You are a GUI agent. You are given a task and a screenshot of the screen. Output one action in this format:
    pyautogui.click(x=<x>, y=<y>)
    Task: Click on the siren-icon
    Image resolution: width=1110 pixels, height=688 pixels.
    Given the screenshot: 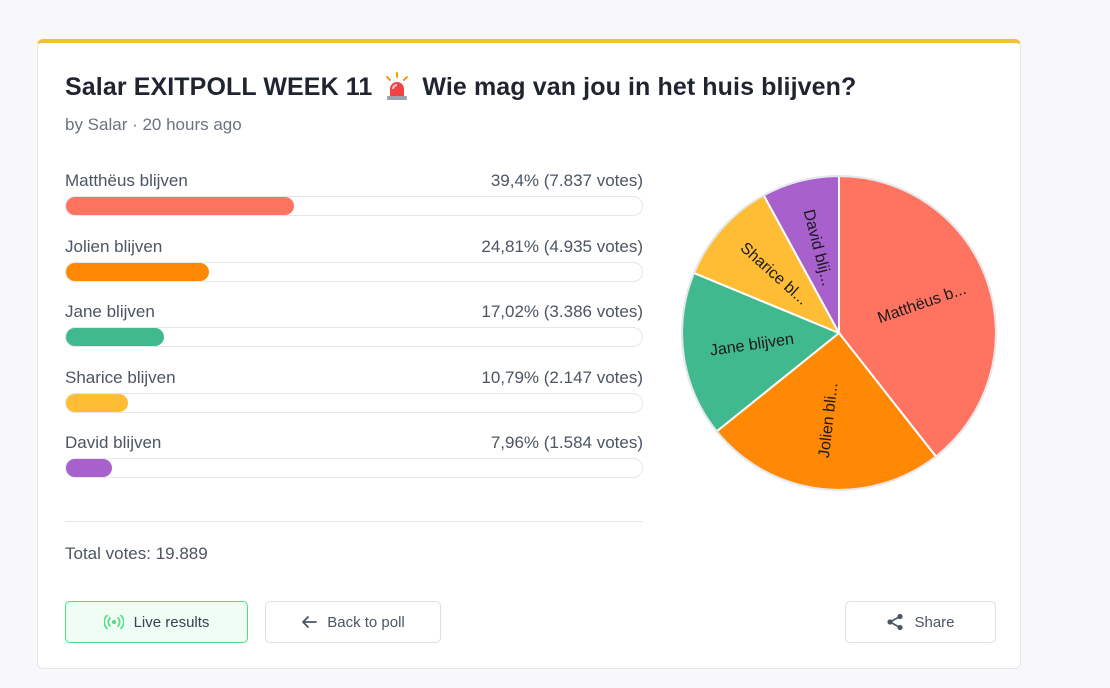 What is the action you would take?
    pyautogui.click(x=397, y=87)
    